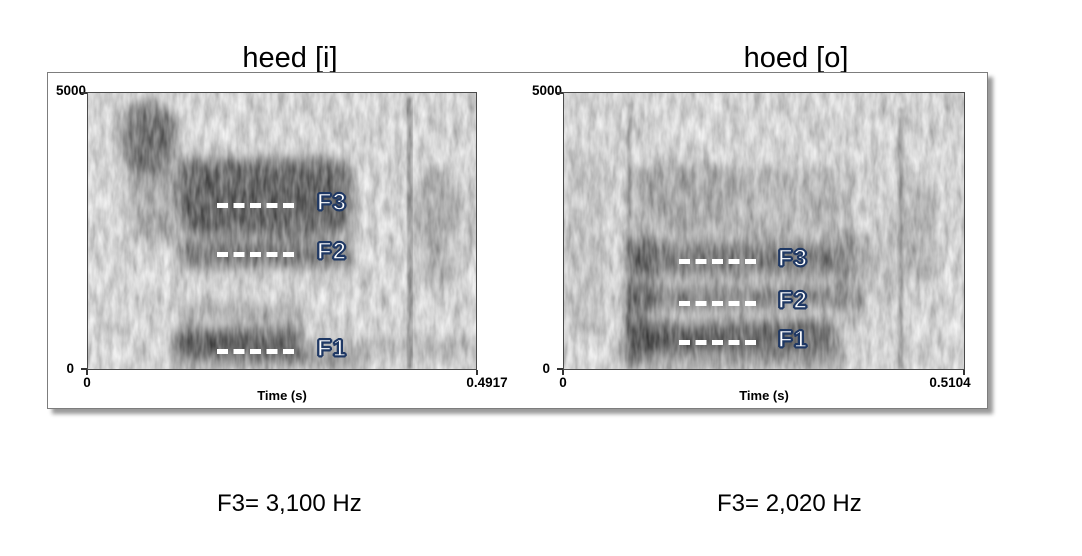 The height and width of the screenshot is (556, 1082). What do you see at coordinates (546, 368) in the screenshot?
I see `y-min-label-hoed: 0` at bounding box center [546, 368].